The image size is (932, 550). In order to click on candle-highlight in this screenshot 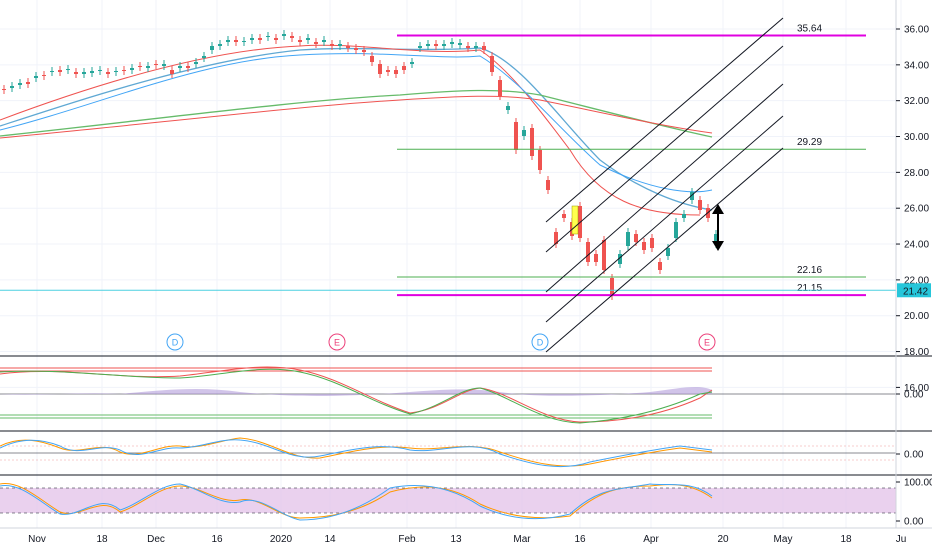, I will do `click(575, 220)`.